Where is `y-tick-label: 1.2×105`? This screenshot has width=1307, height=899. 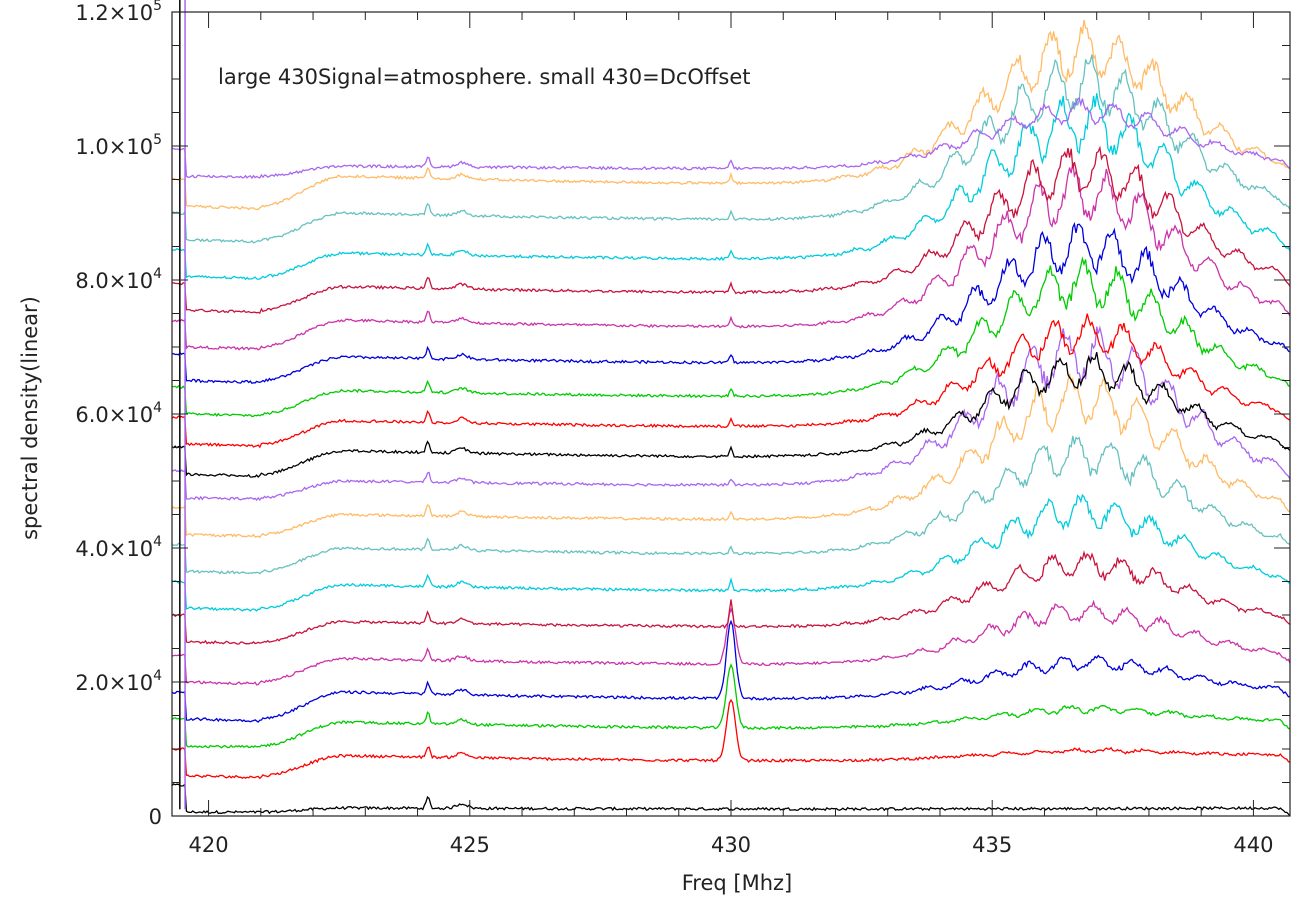
y-tick-label: 1.2×105 is located at coordinates (118, 12).